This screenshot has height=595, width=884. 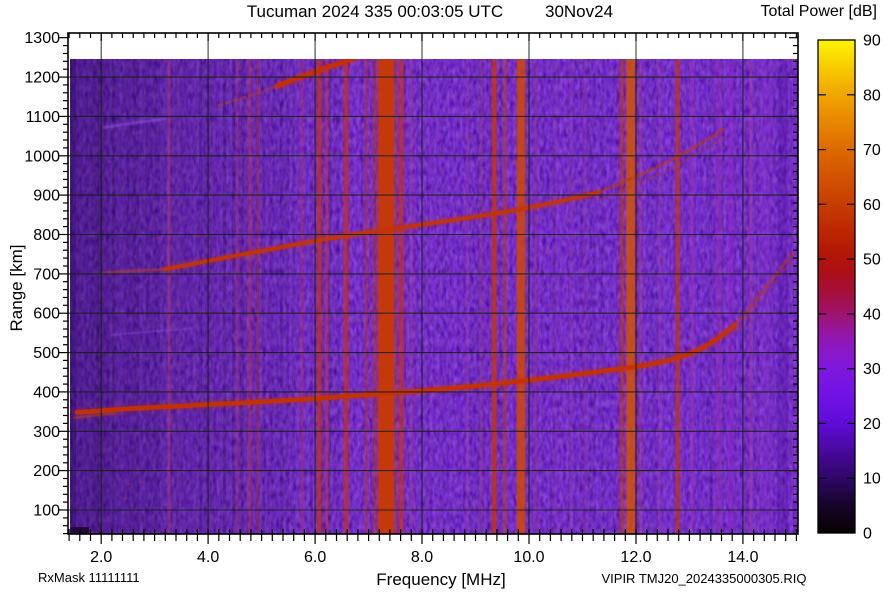 What do you see at coordinates (42, 156) in the screenshot?
I see `y-tick-label: 1000` at bounding box center [42, 156].